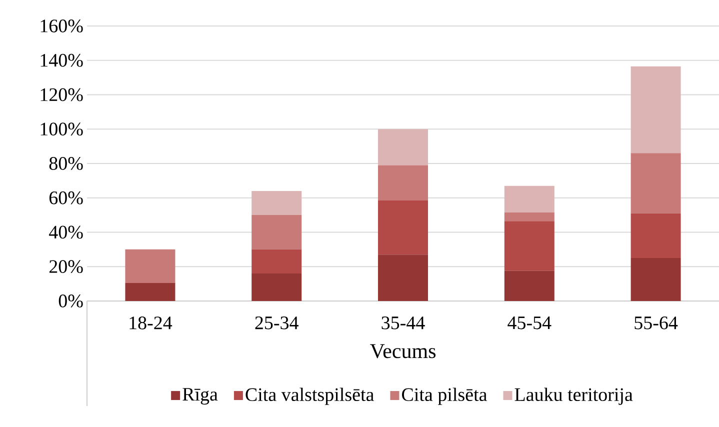  Describe the element at coordinates (61, 60) in the screenshot. I see `y-tick-label: 140%` at that location.